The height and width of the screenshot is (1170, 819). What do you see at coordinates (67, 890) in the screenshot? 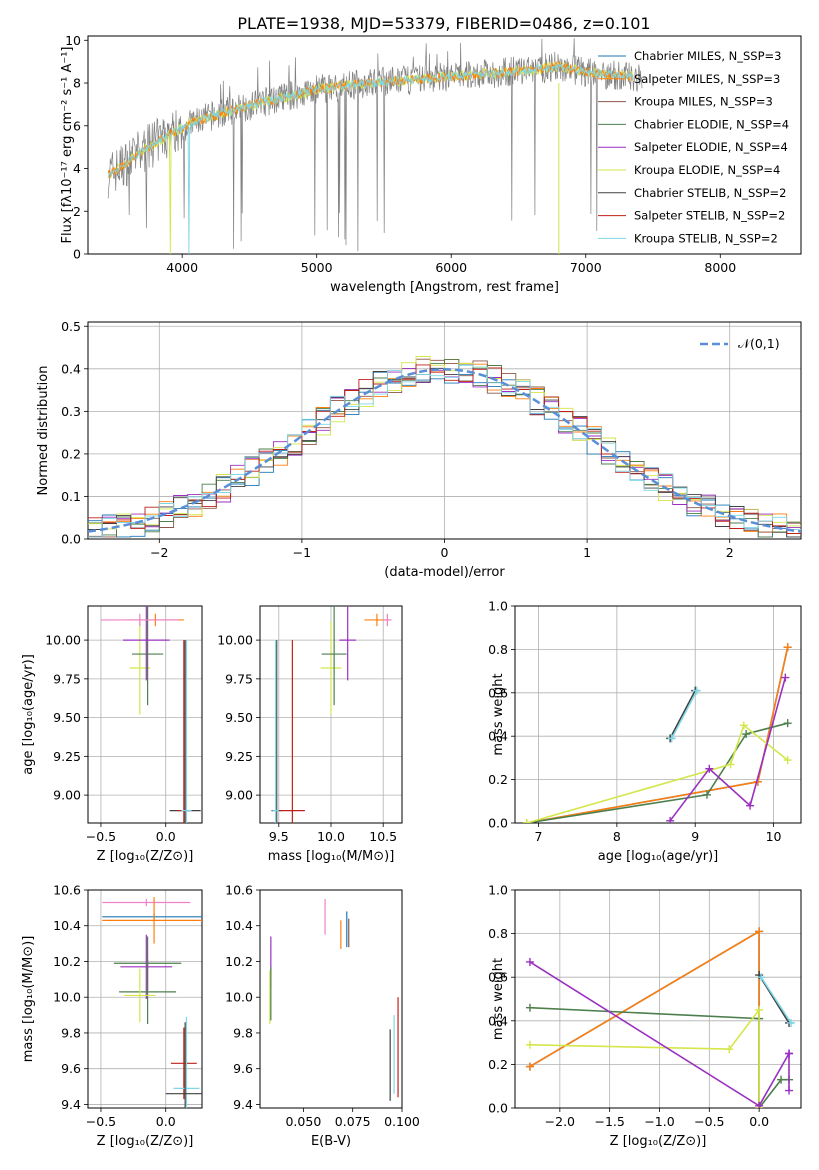
I see `y-tick-label: 10.6` at bounding box center [67, 890].